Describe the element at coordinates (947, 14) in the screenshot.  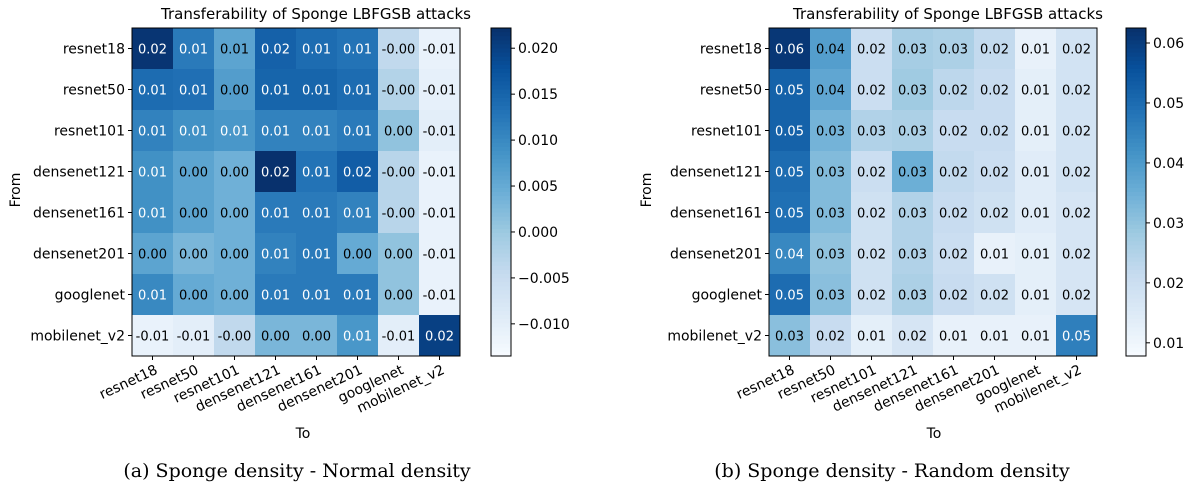
I see `chart-title: Transferability of Sponge LBFGSB attacks` at that location.